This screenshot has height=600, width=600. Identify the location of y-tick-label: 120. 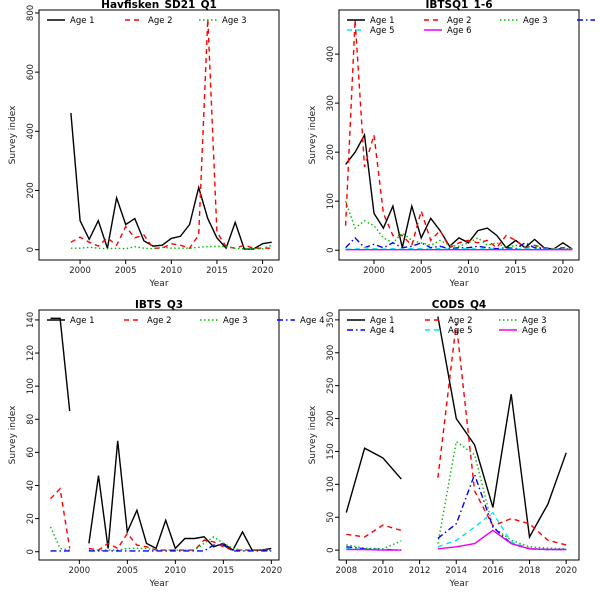
(31, 353).